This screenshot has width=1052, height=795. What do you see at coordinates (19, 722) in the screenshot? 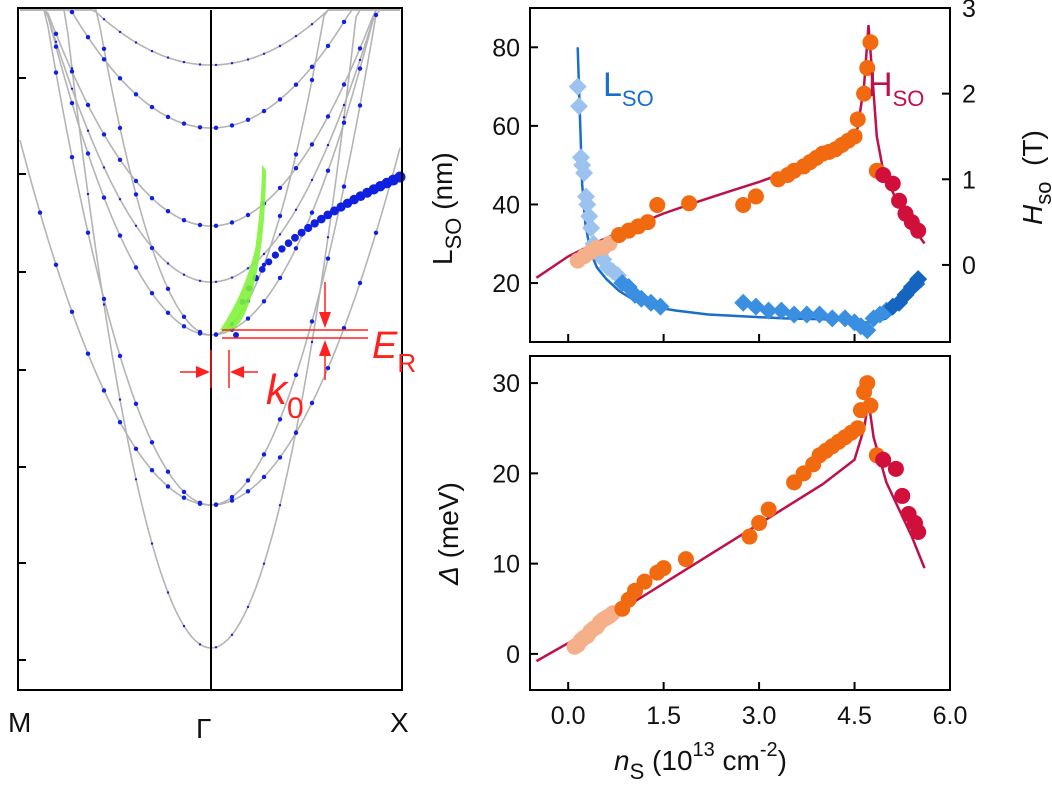
I see `xlabel-M: M` at bounding box center [19, 722].